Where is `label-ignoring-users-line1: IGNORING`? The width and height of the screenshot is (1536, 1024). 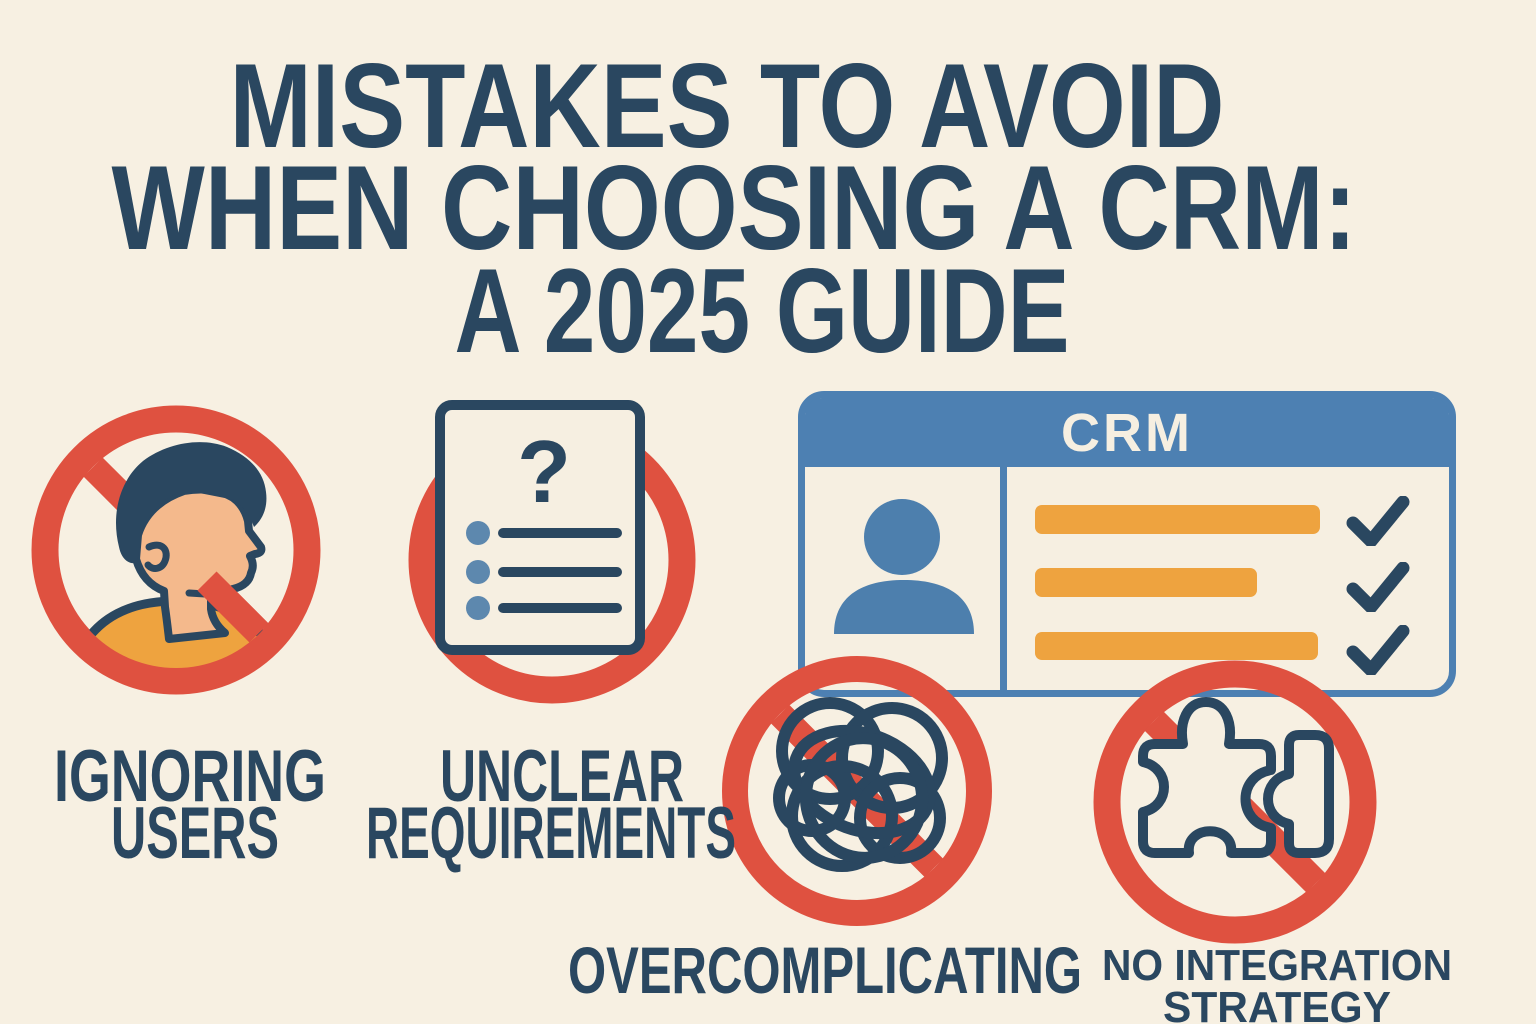 label-ignoring-users-line1: IGNORING is located at coordinates (190, 776).